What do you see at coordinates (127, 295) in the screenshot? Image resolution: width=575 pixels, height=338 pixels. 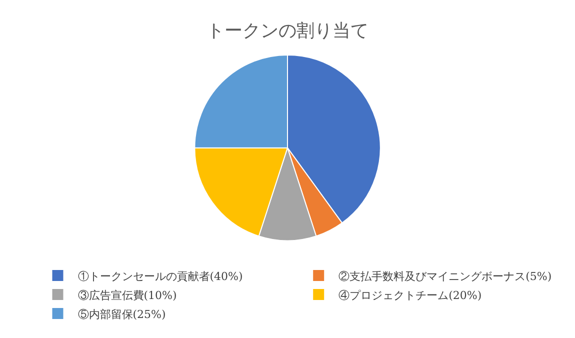 I see `legend-label: ③広告宣伝費(10%)` at bounding box center [127, 295].